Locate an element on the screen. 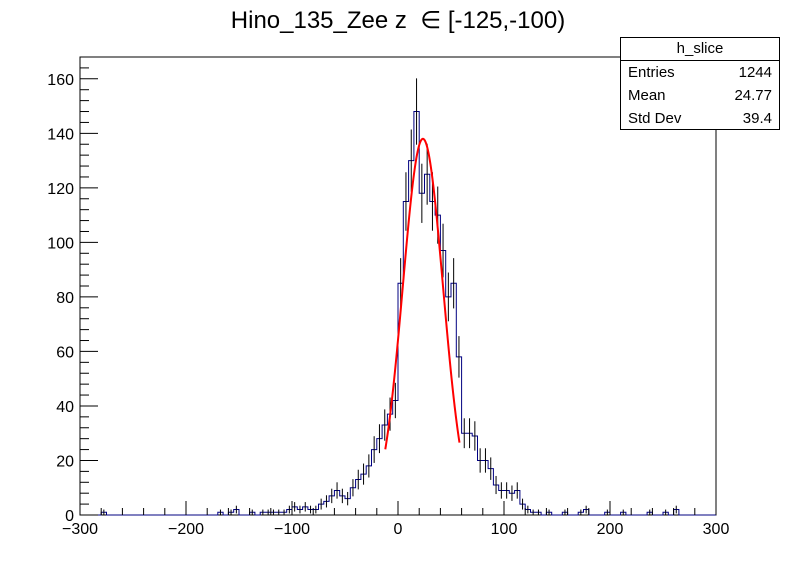  x-tick-label: 200 is located at coordinates (610, 529).